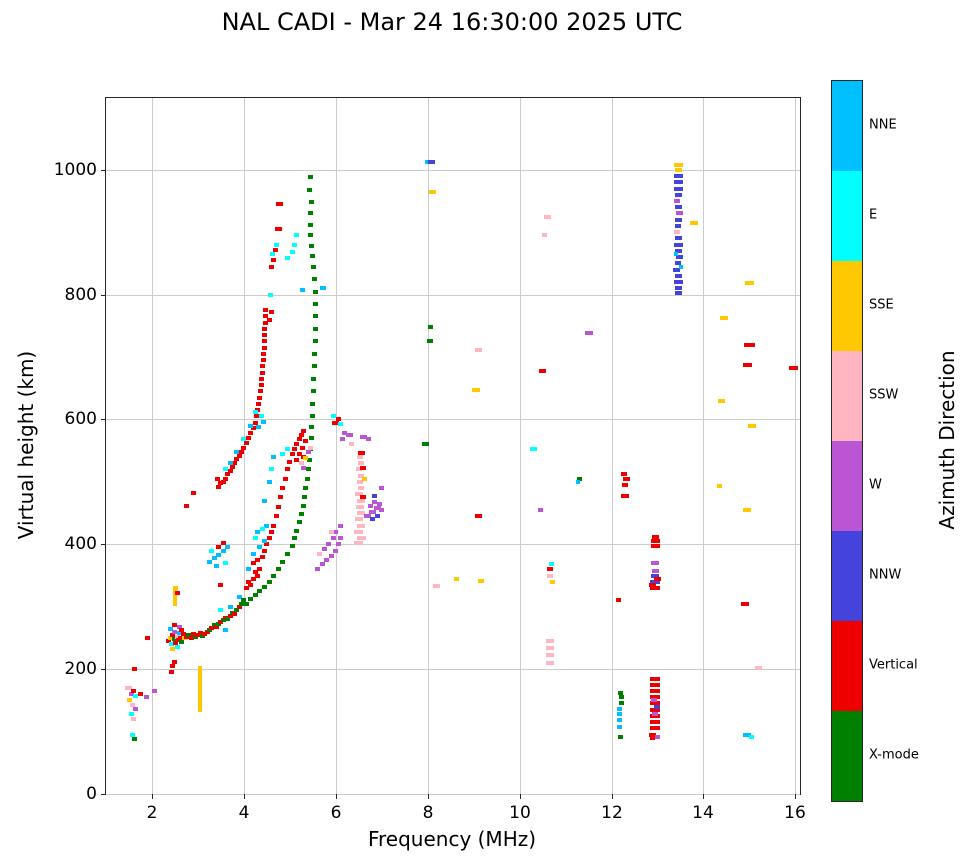  I want to click on colorbar-category-label: SSE, so click(881, 305).